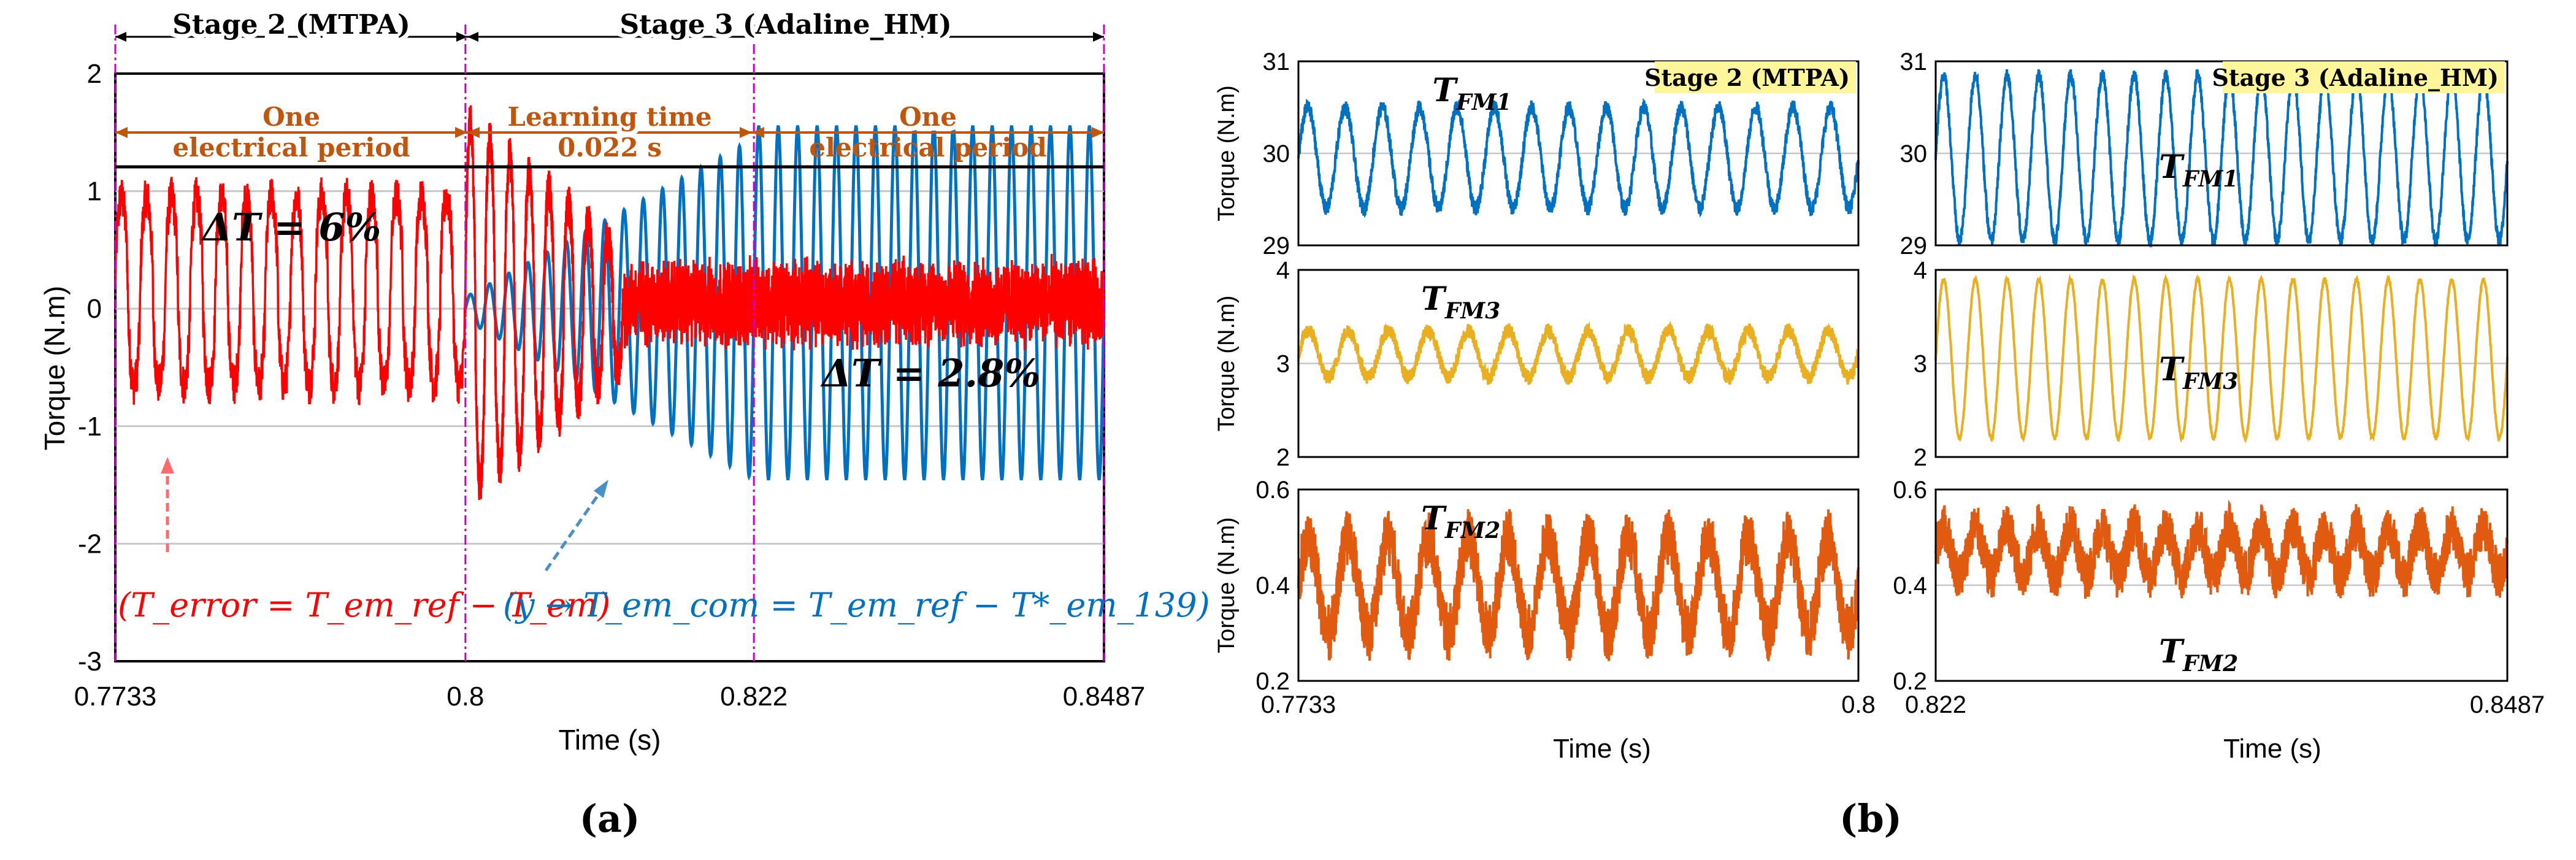  I want to click on stage-3-label: Stage 3 (Adaline_HM), so click(785, 25).